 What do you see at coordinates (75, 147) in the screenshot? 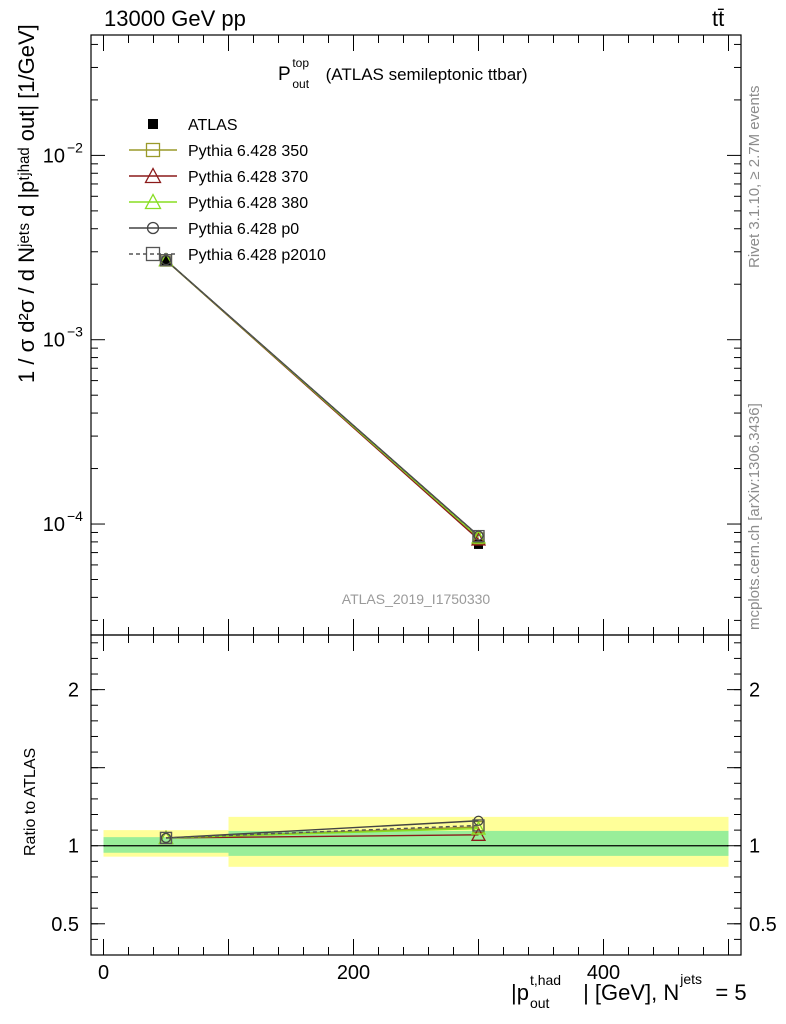
I see `y-tick-label-exponent: −2` at bounding box center [75, 147].